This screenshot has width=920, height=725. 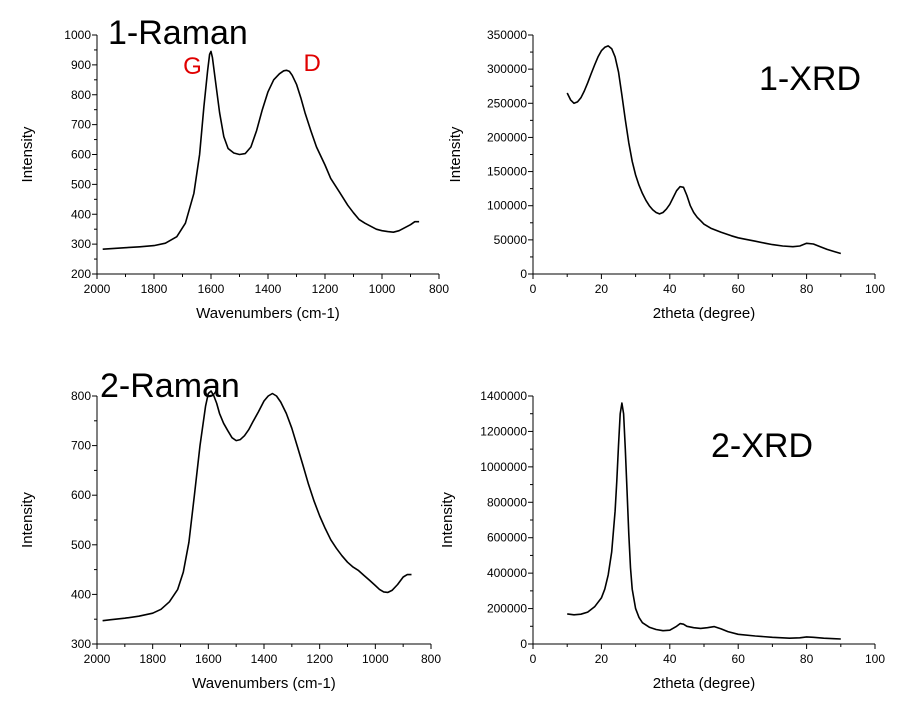 What do you see at coordinates (192, 66) in the screenshot?
I see `peak-annotation: G` at bounding box center [192, 66].